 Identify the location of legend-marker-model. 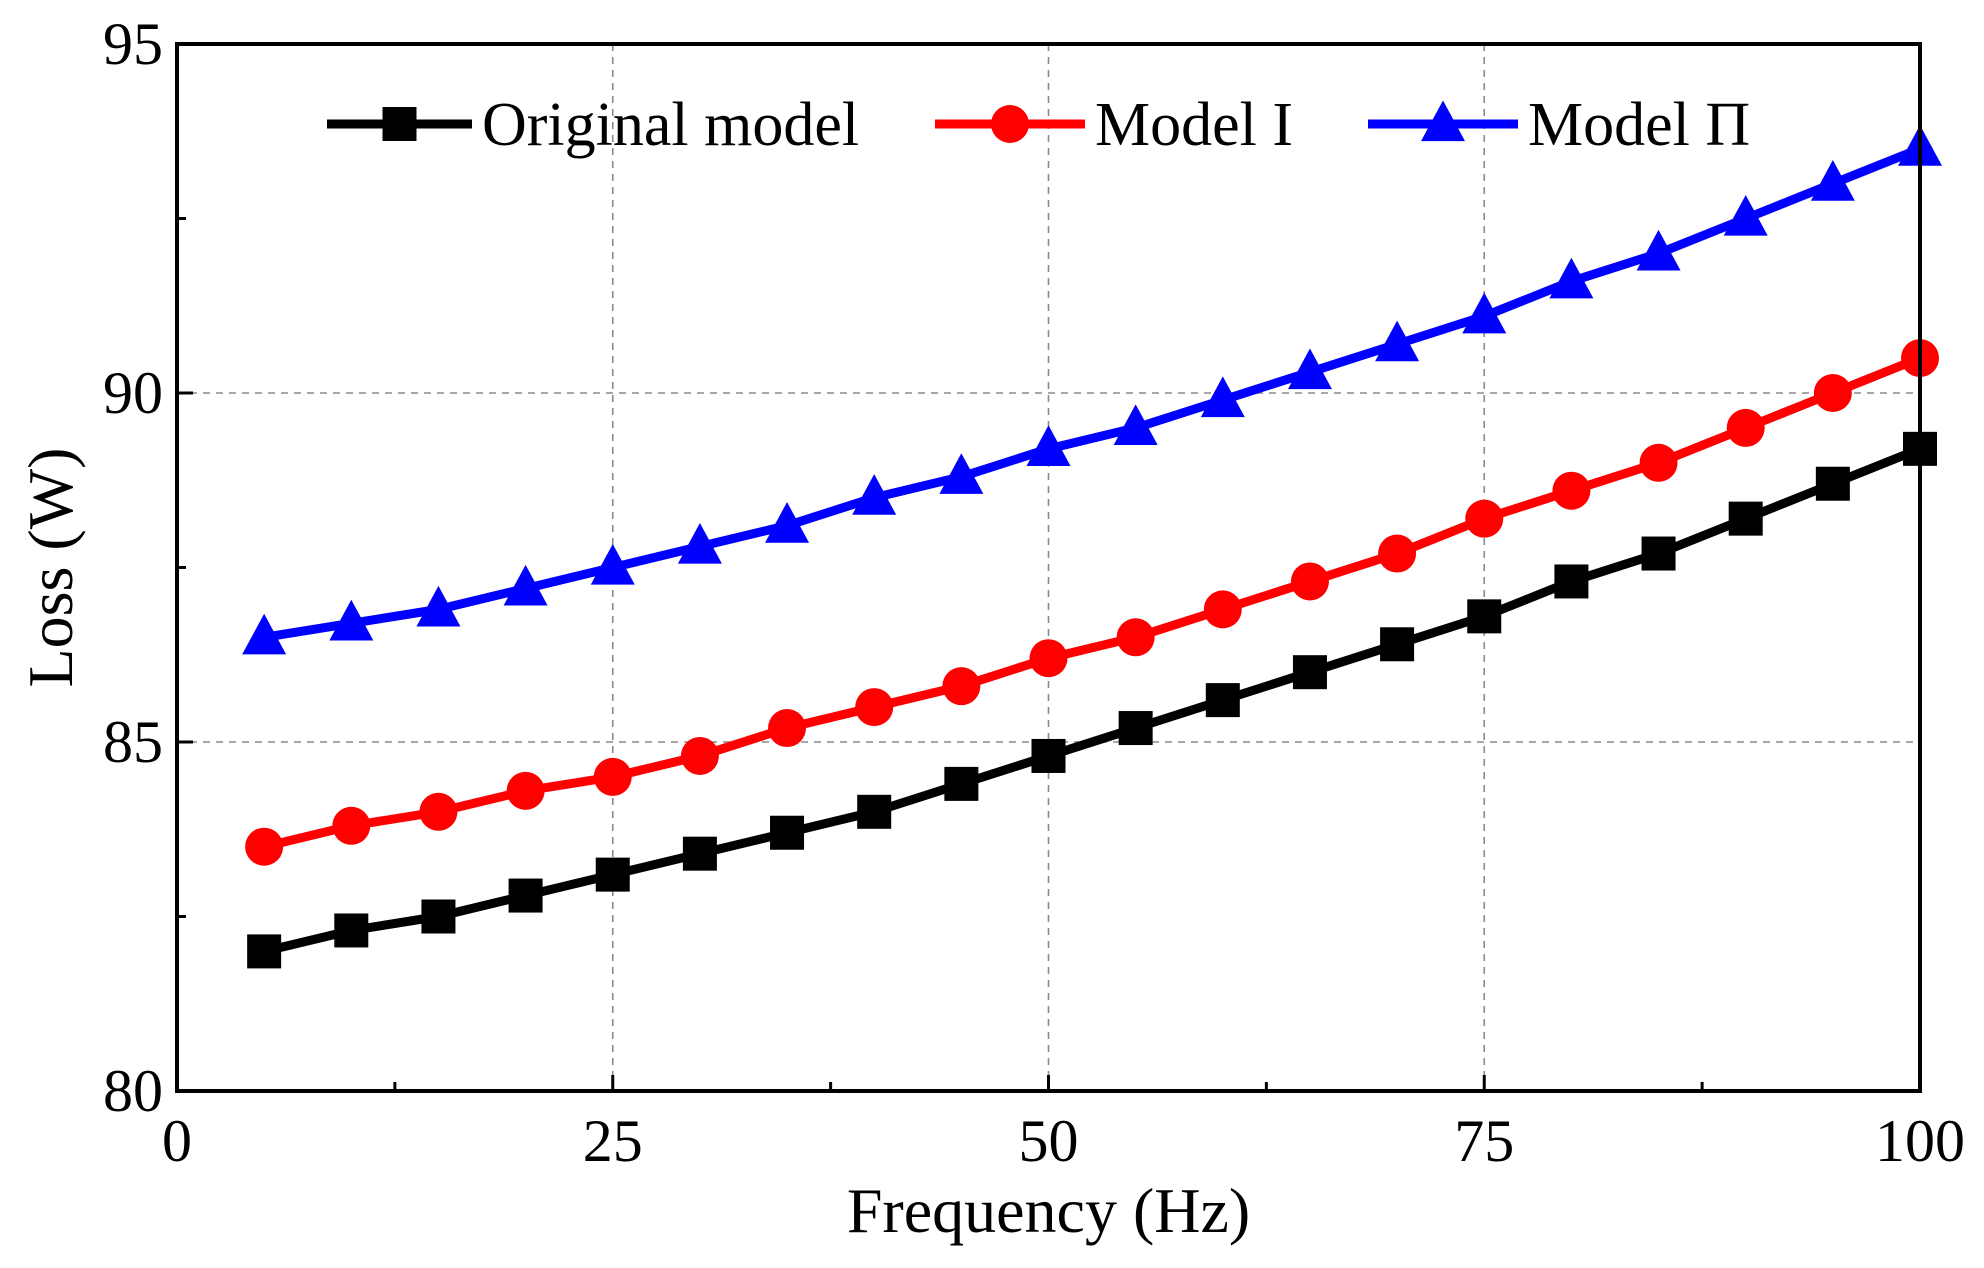
(1443, 121).